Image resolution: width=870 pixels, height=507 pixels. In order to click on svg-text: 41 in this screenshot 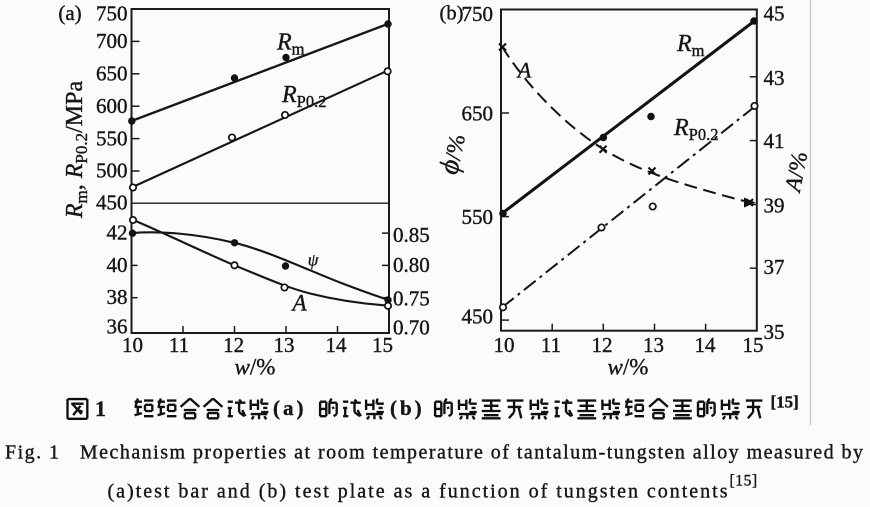, I will do `click(774, 141)`.